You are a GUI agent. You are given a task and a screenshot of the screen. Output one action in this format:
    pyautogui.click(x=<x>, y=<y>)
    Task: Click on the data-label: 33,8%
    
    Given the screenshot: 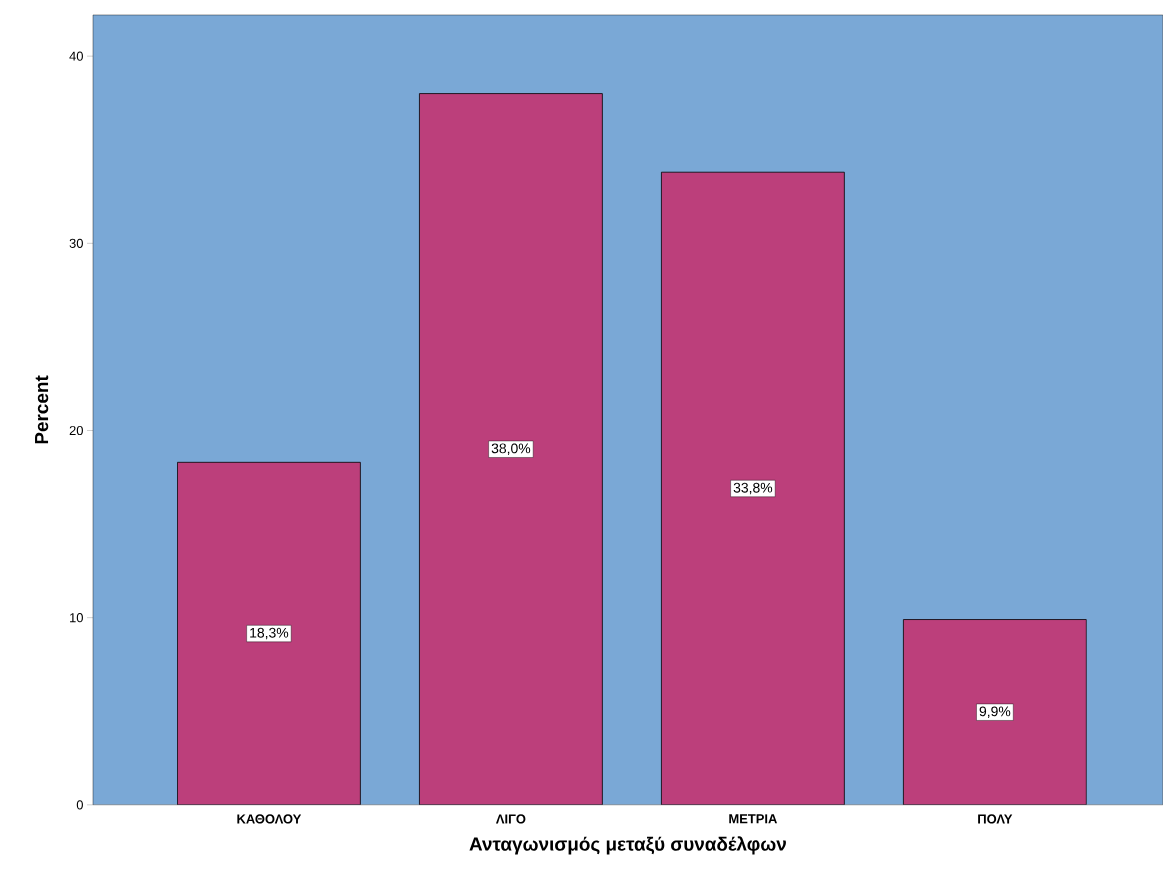 What is the action you would take?
    pyautogui.click(x=753, y=488)
    